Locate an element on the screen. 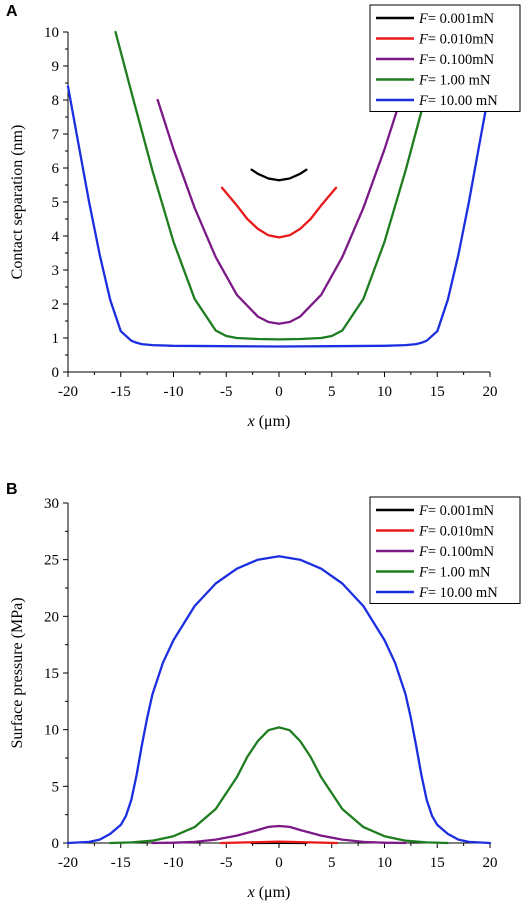 Image resolution: width=529 pixels, height=911 pixels. y-tick-label: 8 is located at coordinates (56, 101).